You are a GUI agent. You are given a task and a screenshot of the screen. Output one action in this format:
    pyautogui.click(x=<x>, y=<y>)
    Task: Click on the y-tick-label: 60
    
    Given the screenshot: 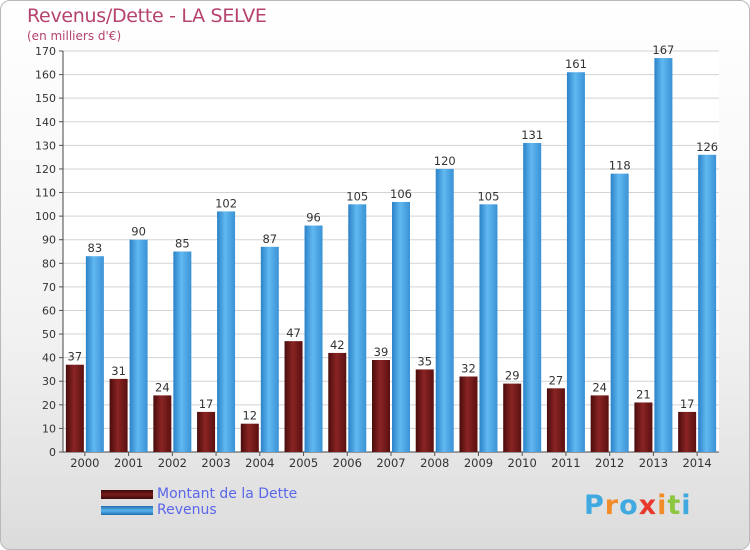 What is the action you would take?
    pyautogui.click(x=49, y=310)
    